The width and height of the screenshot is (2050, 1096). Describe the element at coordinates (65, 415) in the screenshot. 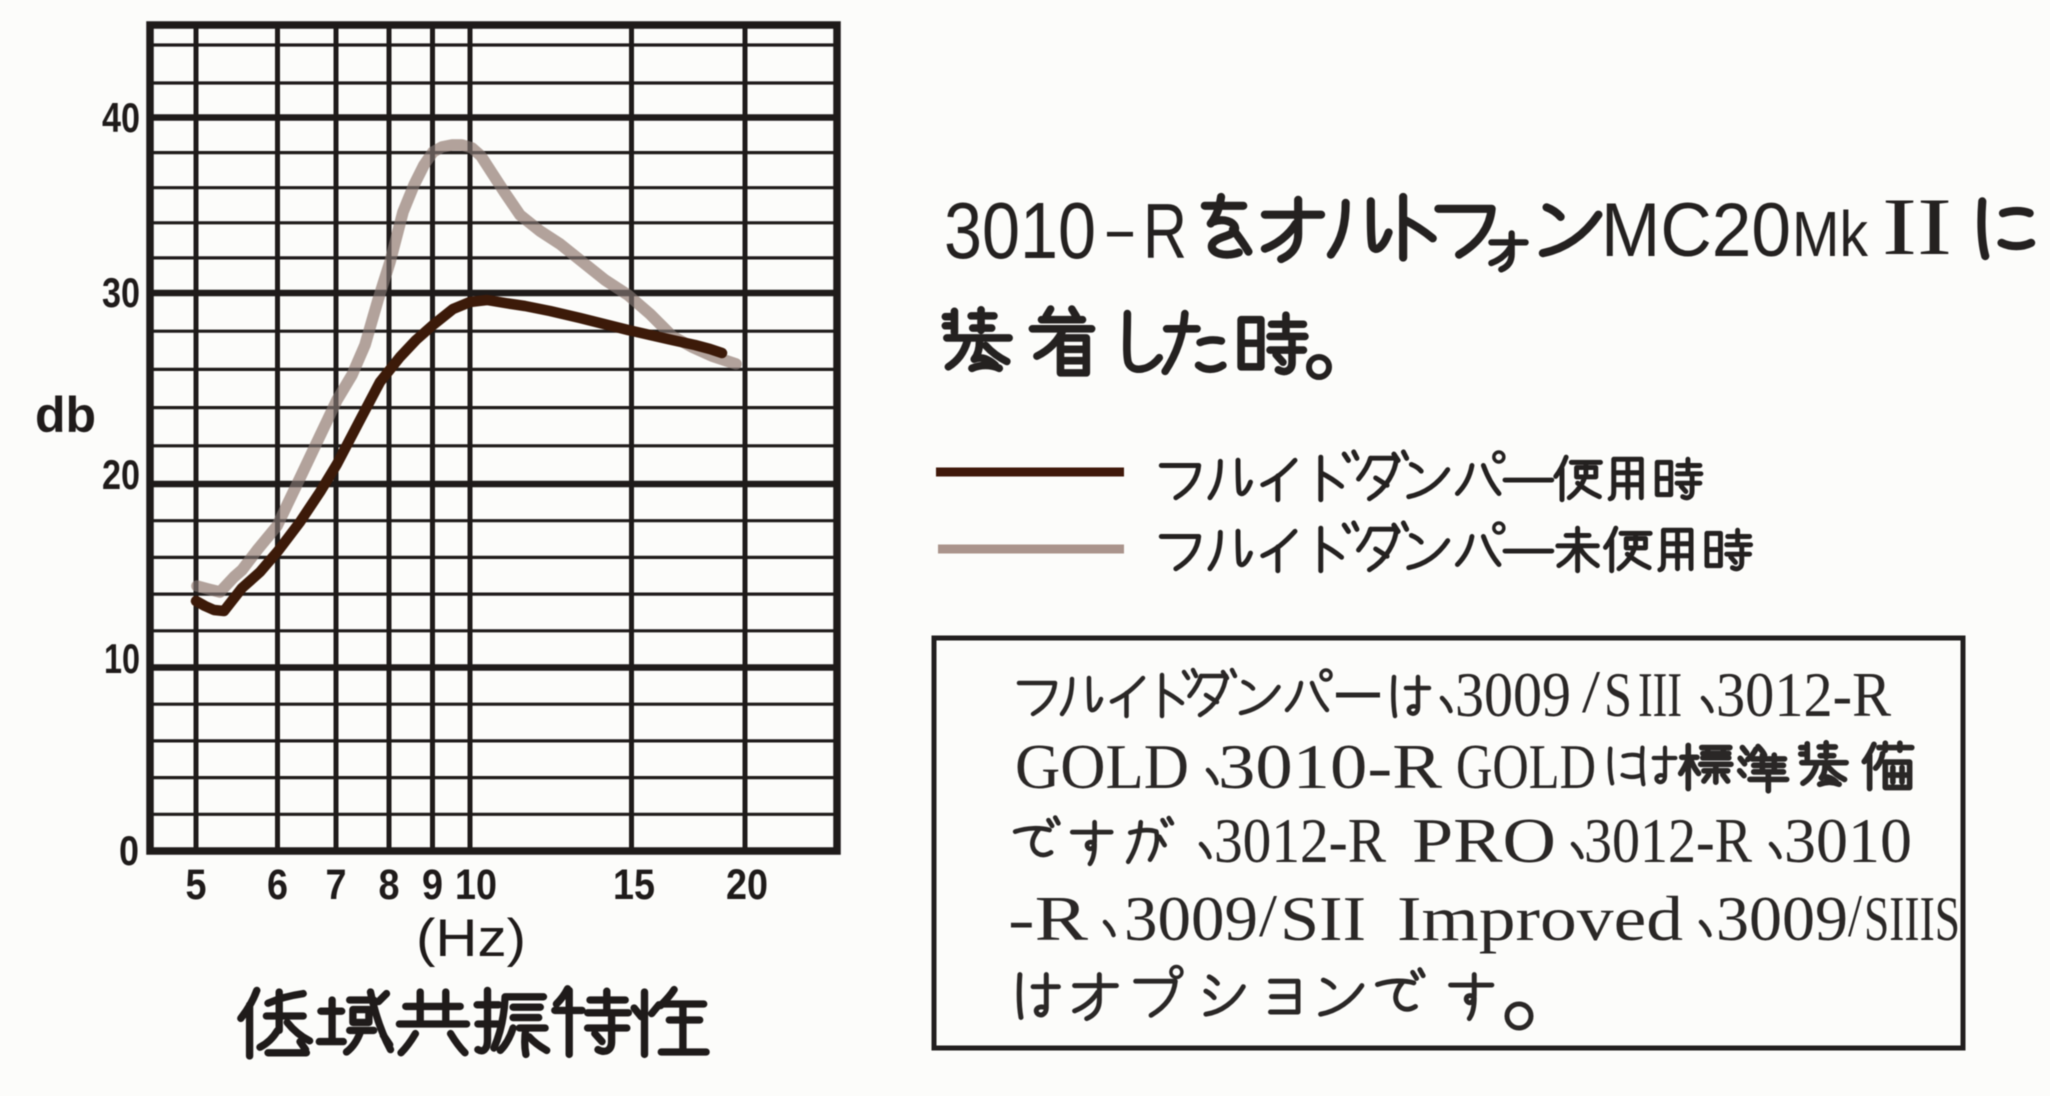

I see `svg-text: db` at that location.